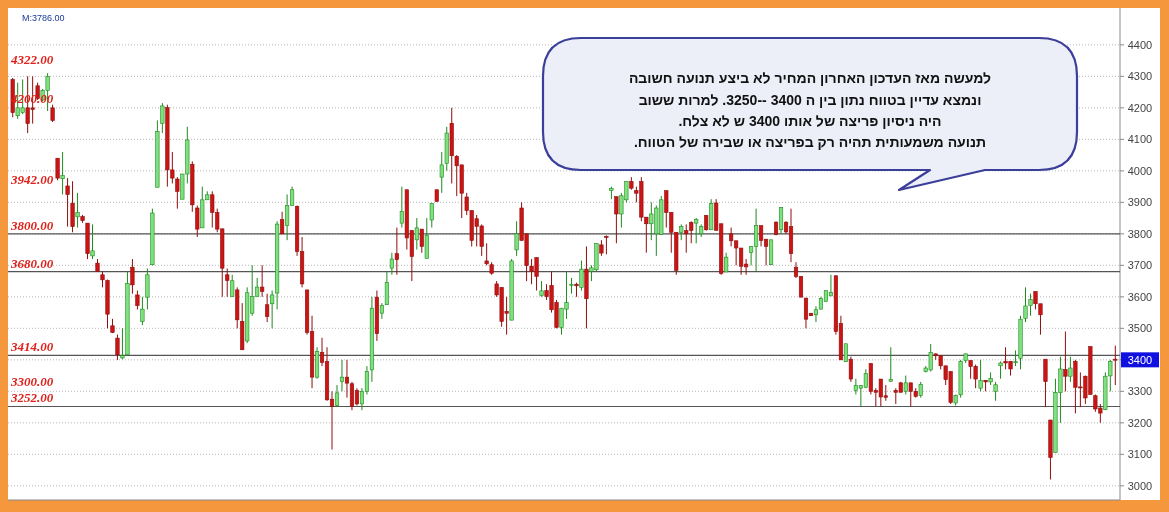  What do you see at coordinates (32, 225) in the screenshot?
I see `ref-line-label: 3800.00` at bounding box center [32, 225].